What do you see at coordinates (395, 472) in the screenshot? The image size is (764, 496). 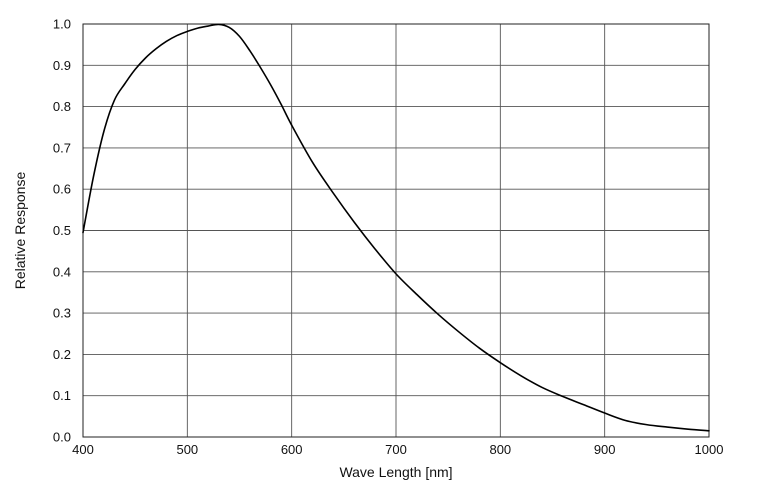 I see `x-axis-label: Wave Length [nm]` at bounding box center [395, 472].